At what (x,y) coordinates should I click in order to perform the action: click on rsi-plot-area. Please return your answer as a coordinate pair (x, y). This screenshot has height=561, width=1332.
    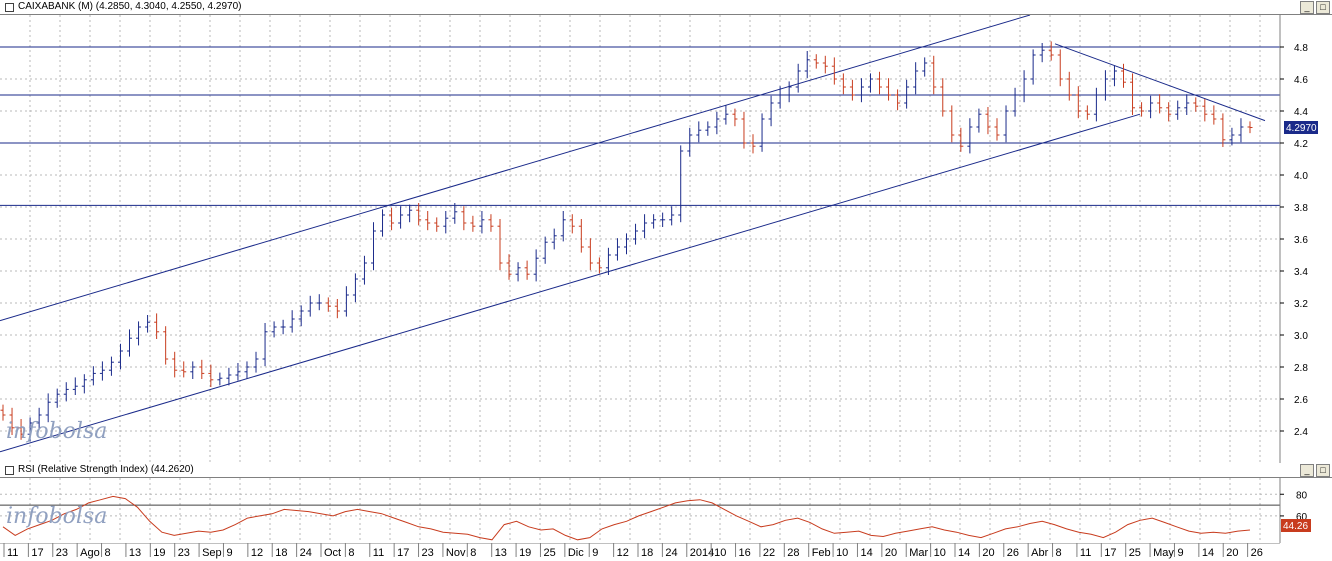
    Looking at the image, I should click on (640, 510).